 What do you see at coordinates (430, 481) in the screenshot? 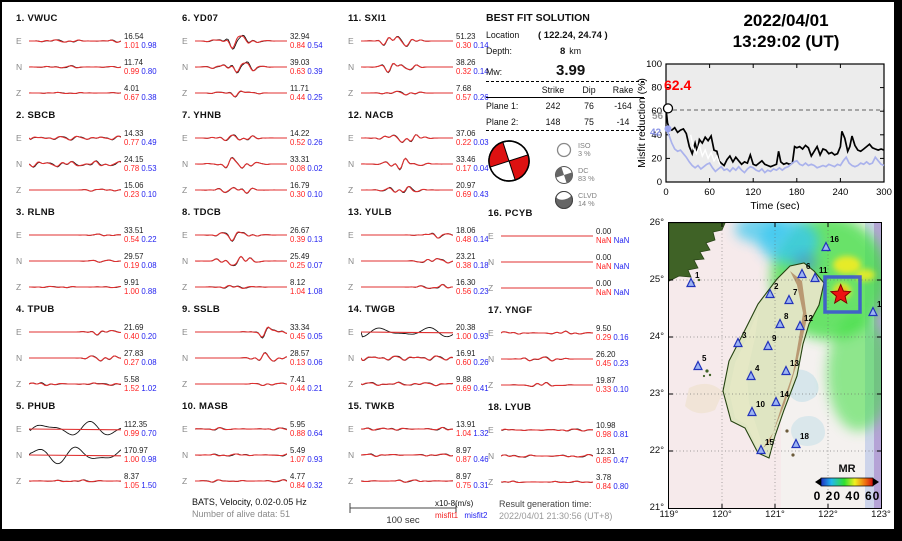
I see `channel-row-z: Z 8.97 0.75 0.31` at bounding box center [430, 481].